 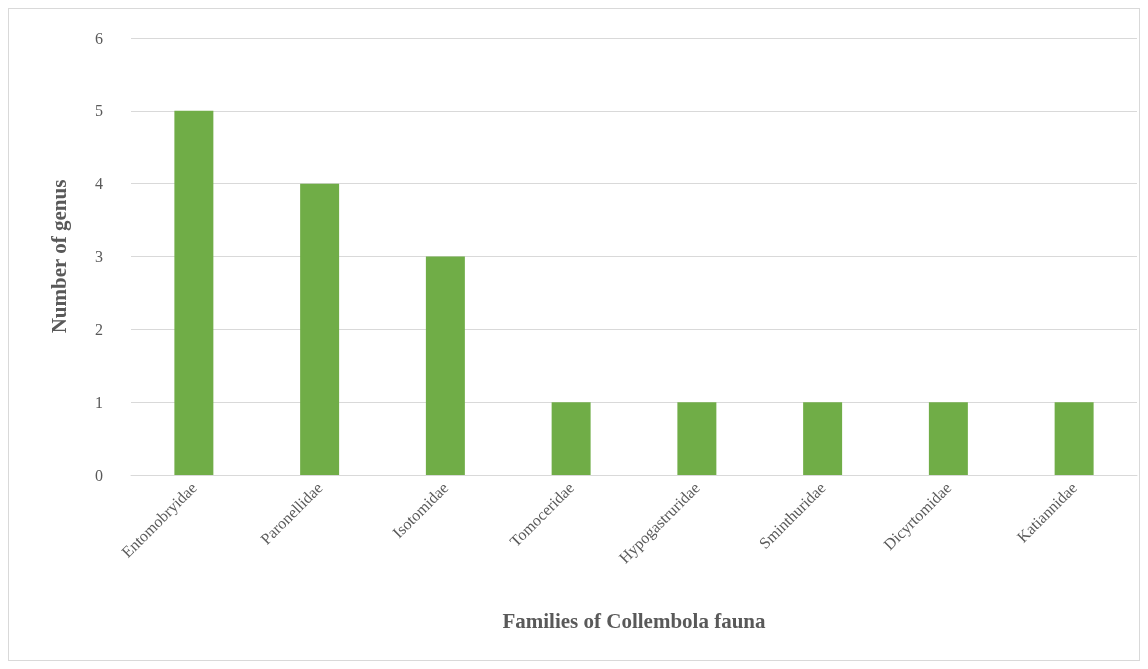 What do you see at coordinates (99, 256) in the screenshot?
I see `y-tick-label: 3` at bounding box center [99, 256].